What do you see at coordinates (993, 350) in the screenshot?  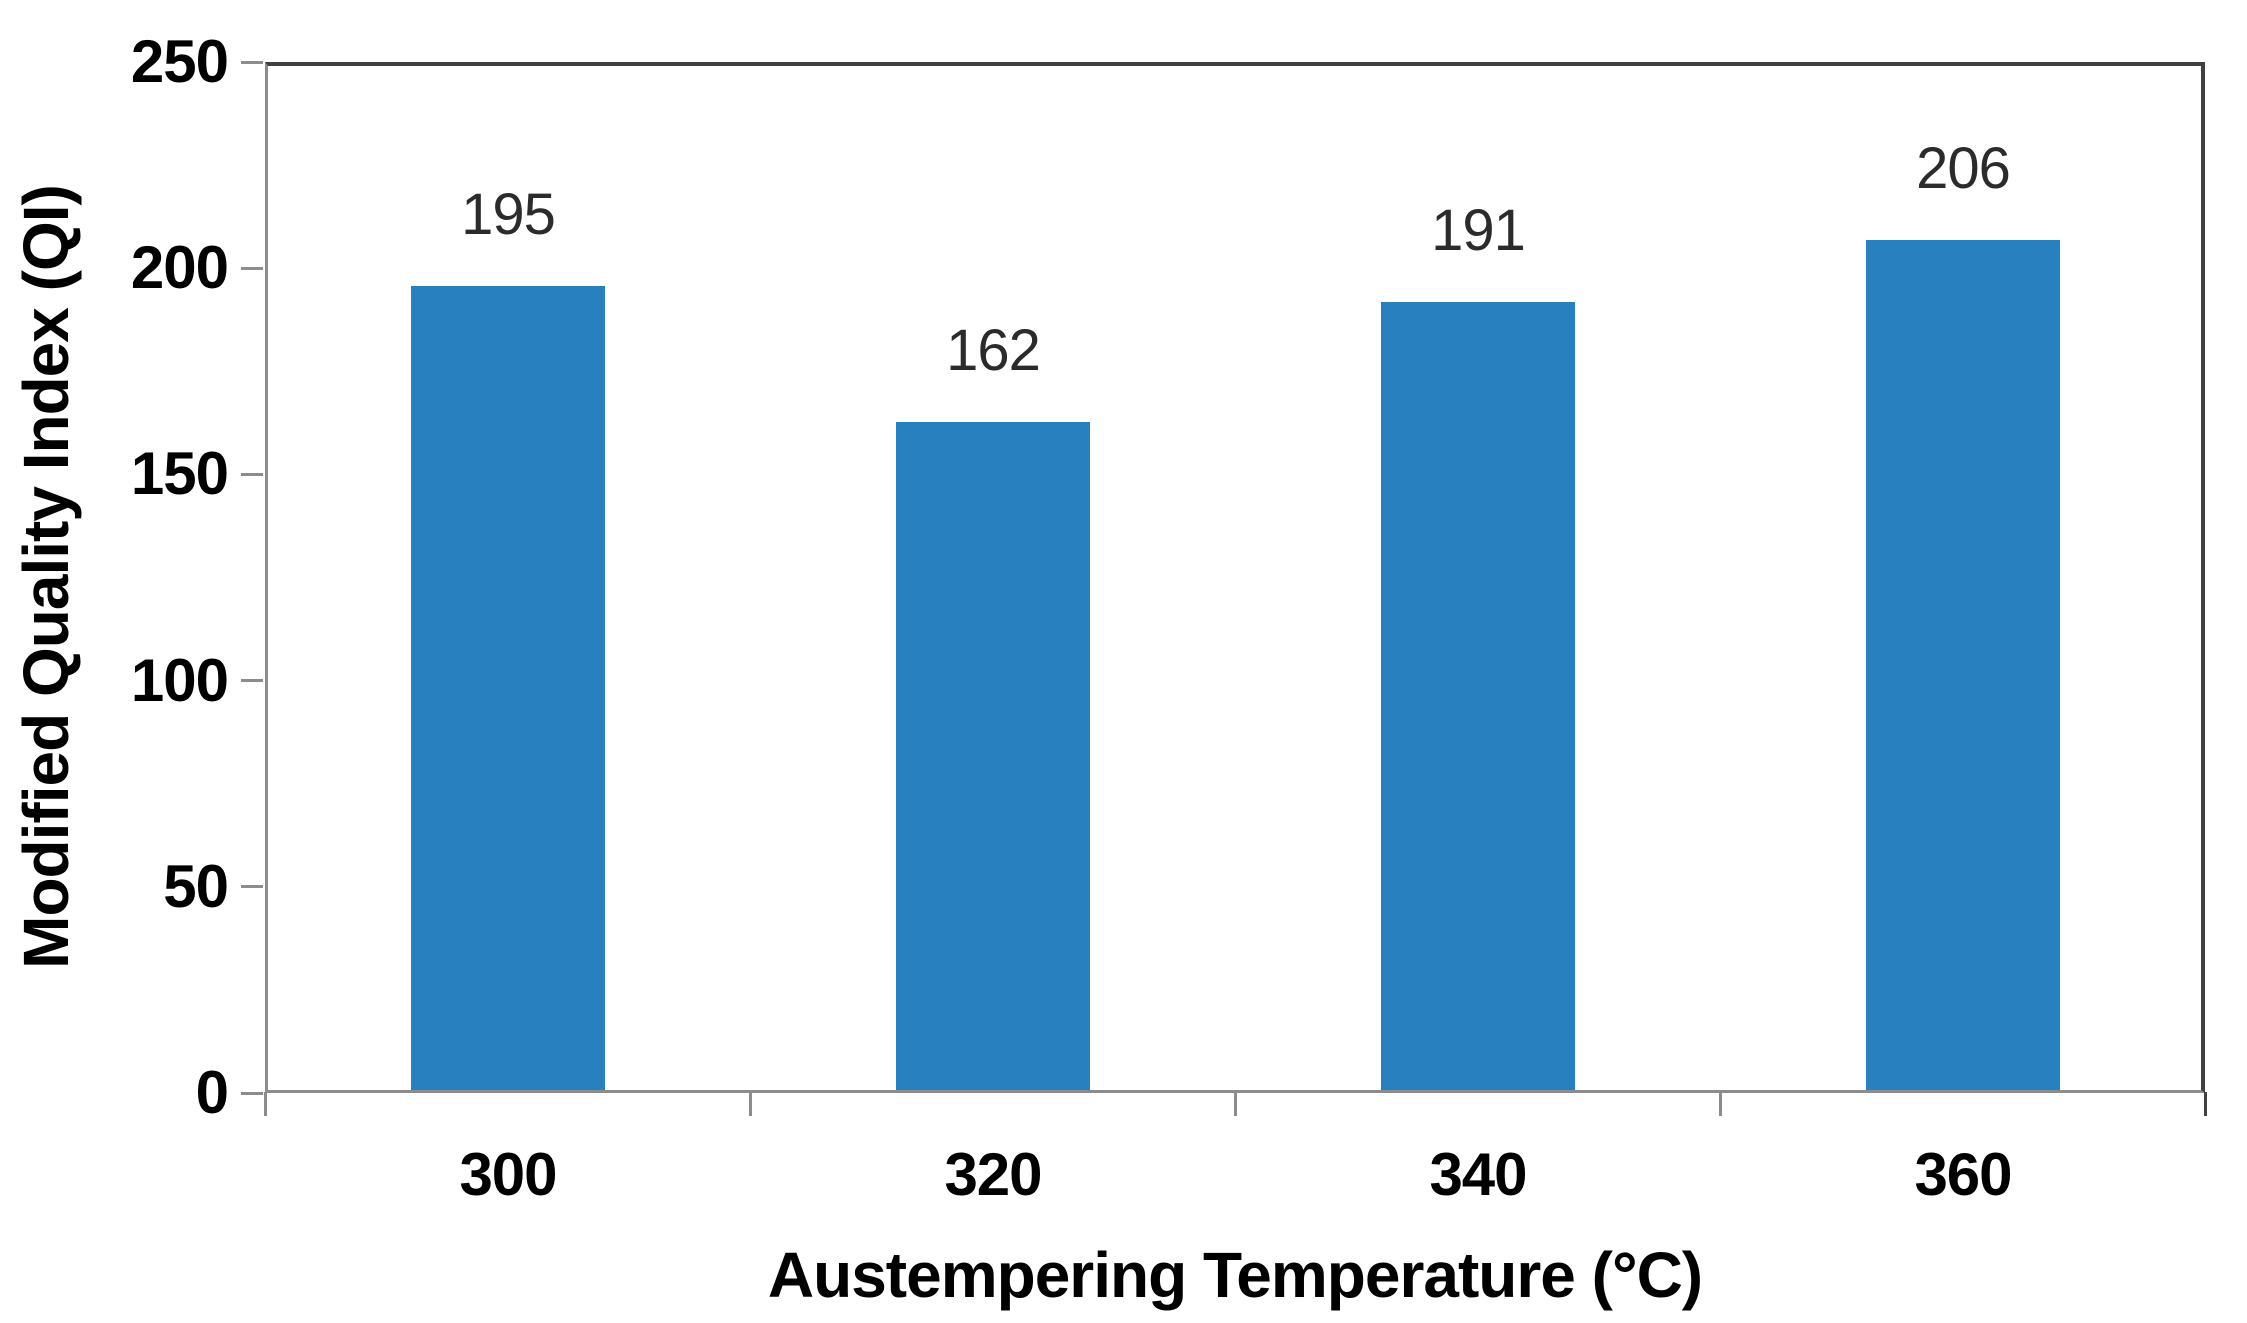 I see `bar-value-label: 162` at bounding box center [993, 350].